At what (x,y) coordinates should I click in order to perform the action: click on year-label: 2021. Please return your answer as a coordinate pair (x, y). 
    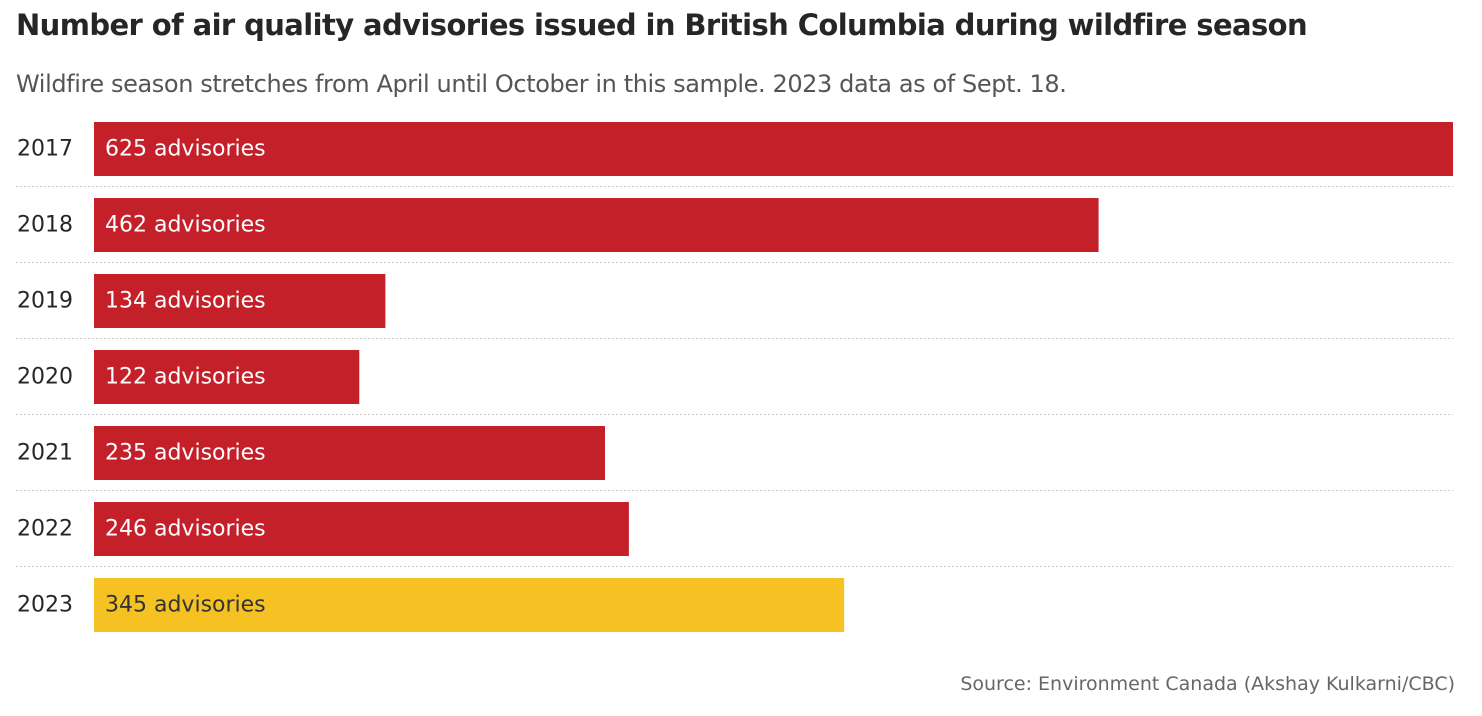
    Looking at the image, I should click on (45, 453).